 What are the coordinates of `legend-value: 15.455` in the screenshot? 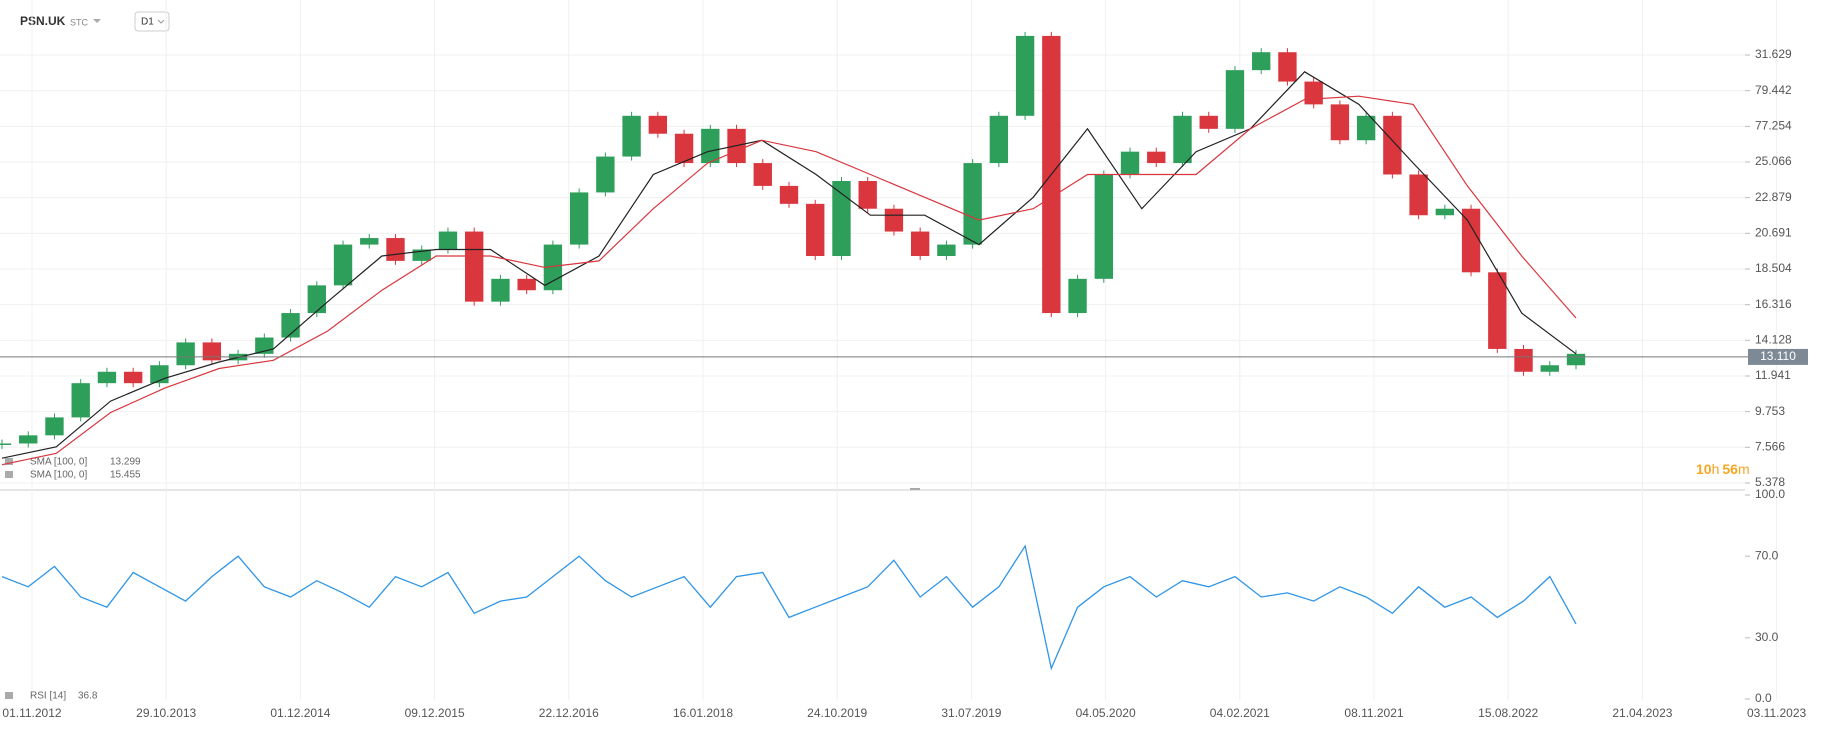 It's located at (125, 475).